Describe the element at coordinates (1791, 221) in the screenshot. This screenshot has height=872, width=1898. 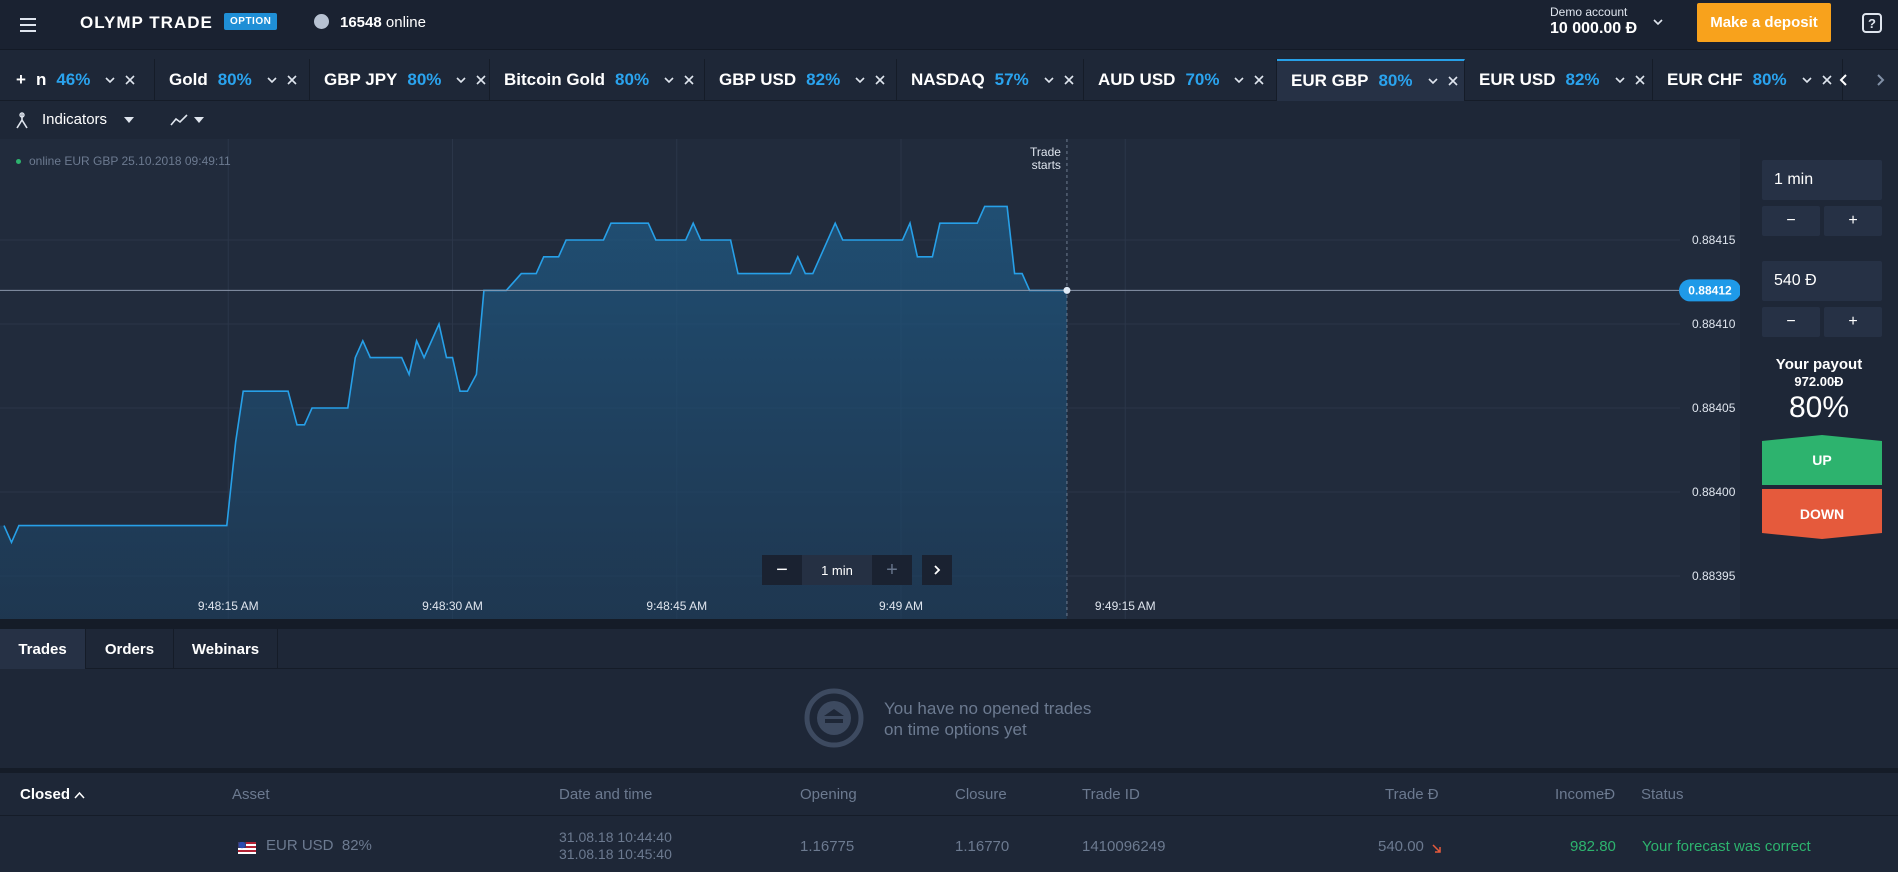
I see `duration-minus-button: −` at that location.